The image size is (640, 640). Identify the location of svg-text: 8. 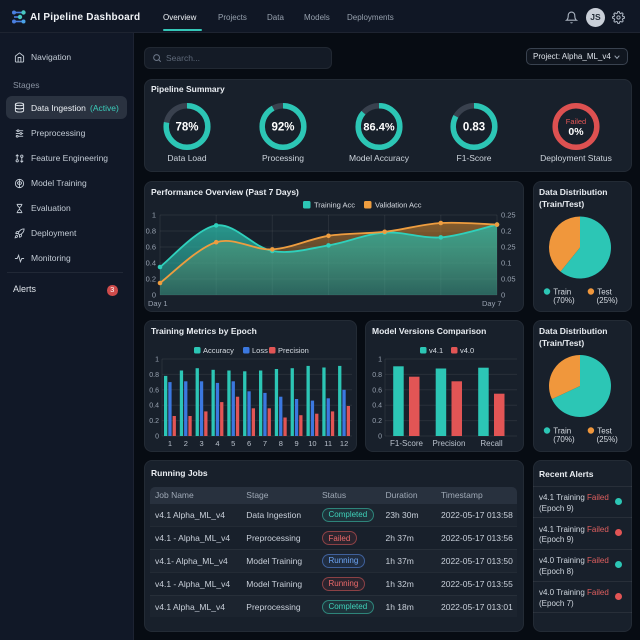
(281, 443).